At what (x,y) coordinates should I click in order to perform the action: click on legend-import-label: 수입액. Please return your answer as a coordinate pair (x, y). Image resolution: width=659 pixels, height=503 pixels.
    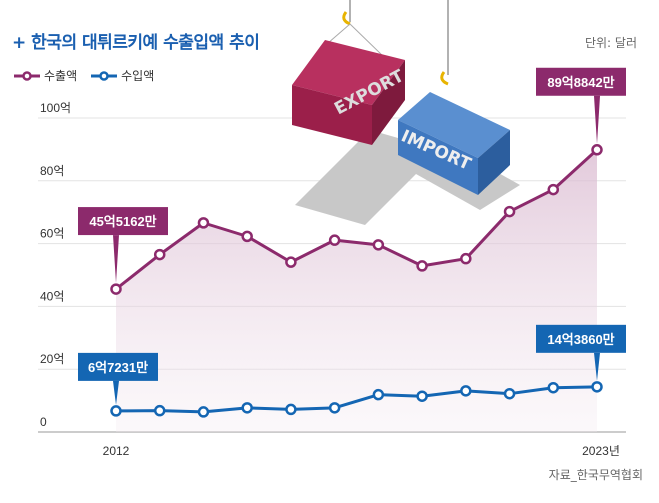
    Looking at the image, I should click on (138, 76).